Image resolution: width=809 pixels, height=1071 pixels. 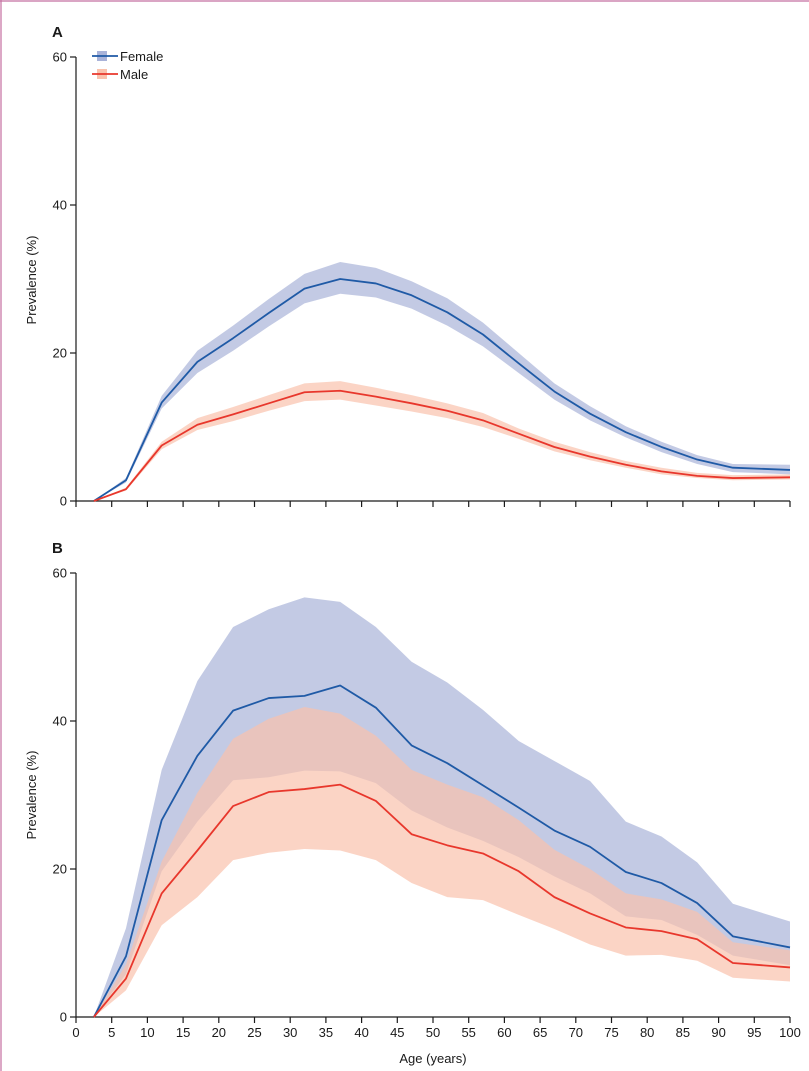 What do you see at coordinates (60, 353) in the screenshot?
I see `panel-a-y-tick-label: 20` at bounding box center [60, 353].